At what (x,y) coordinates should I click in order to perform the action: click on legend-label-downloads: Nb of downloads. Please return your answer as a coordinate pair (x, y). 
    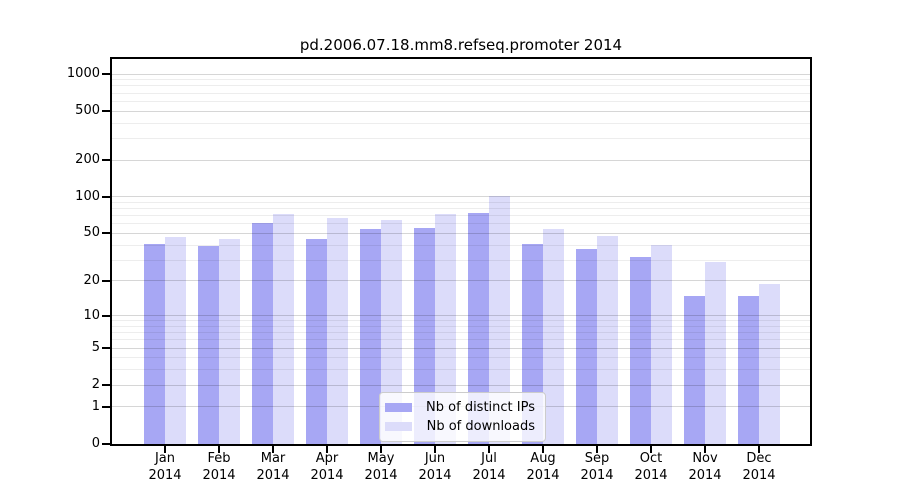
    Looking at the image, I should click on (480, 426).